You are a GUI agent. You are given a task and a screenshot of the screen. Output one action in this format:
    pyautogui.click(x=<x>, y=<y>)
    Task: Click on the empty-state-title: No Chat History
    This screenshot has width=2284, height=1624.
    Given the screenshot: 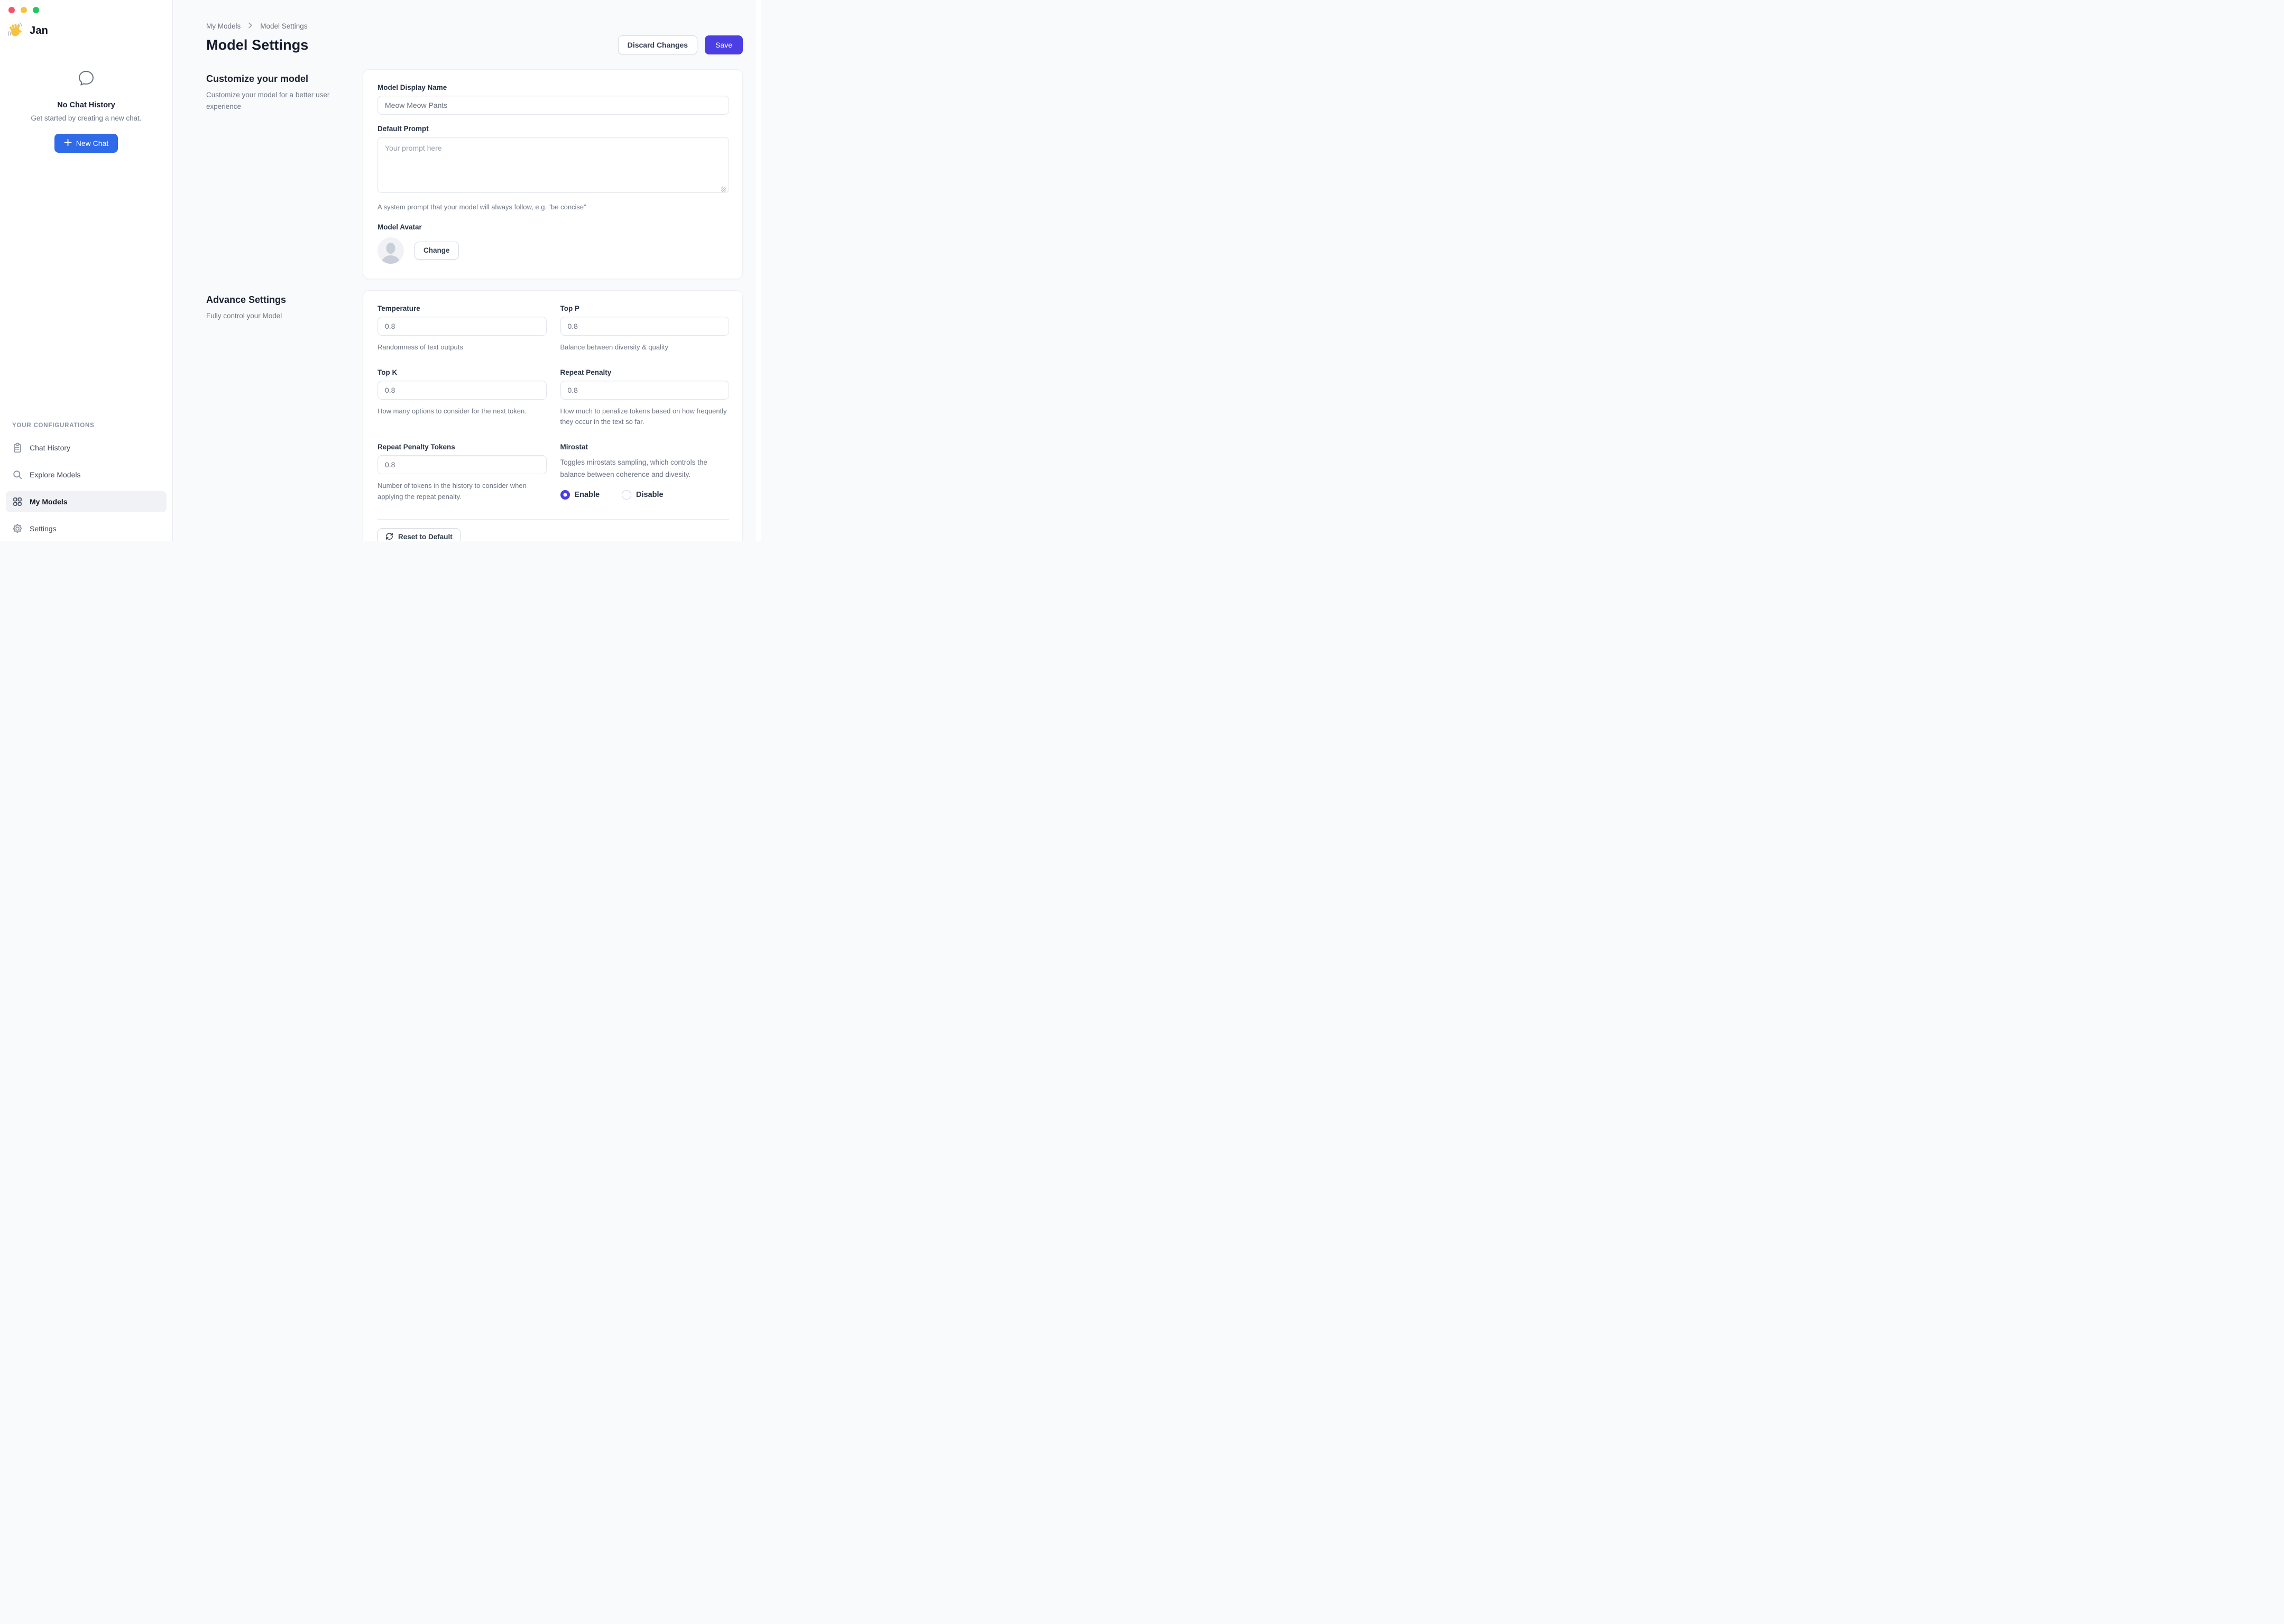 What is the action you would take?
    pyautogui.click(x=86, y=105)
    